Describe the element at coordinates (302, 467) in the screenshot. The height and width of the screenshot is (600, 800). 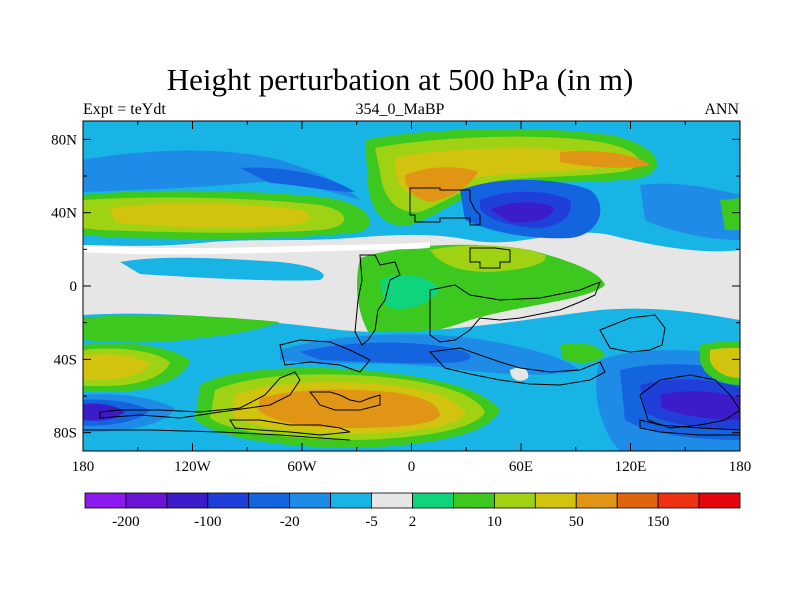
I see `x-tick-label-2: 60W` at that location.